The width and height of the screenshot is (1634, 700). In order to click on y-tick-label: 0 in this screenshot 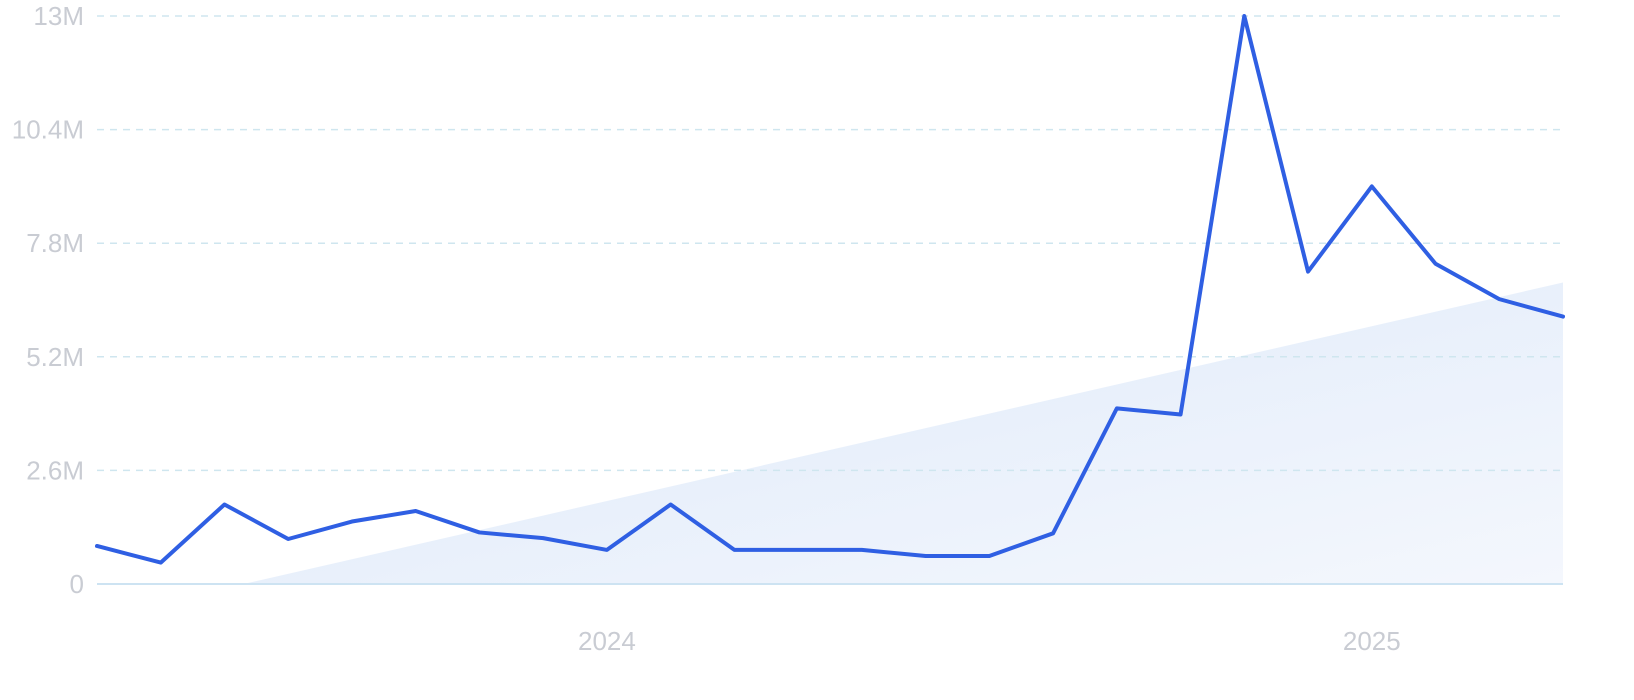, I will do `click(77, 584)`.